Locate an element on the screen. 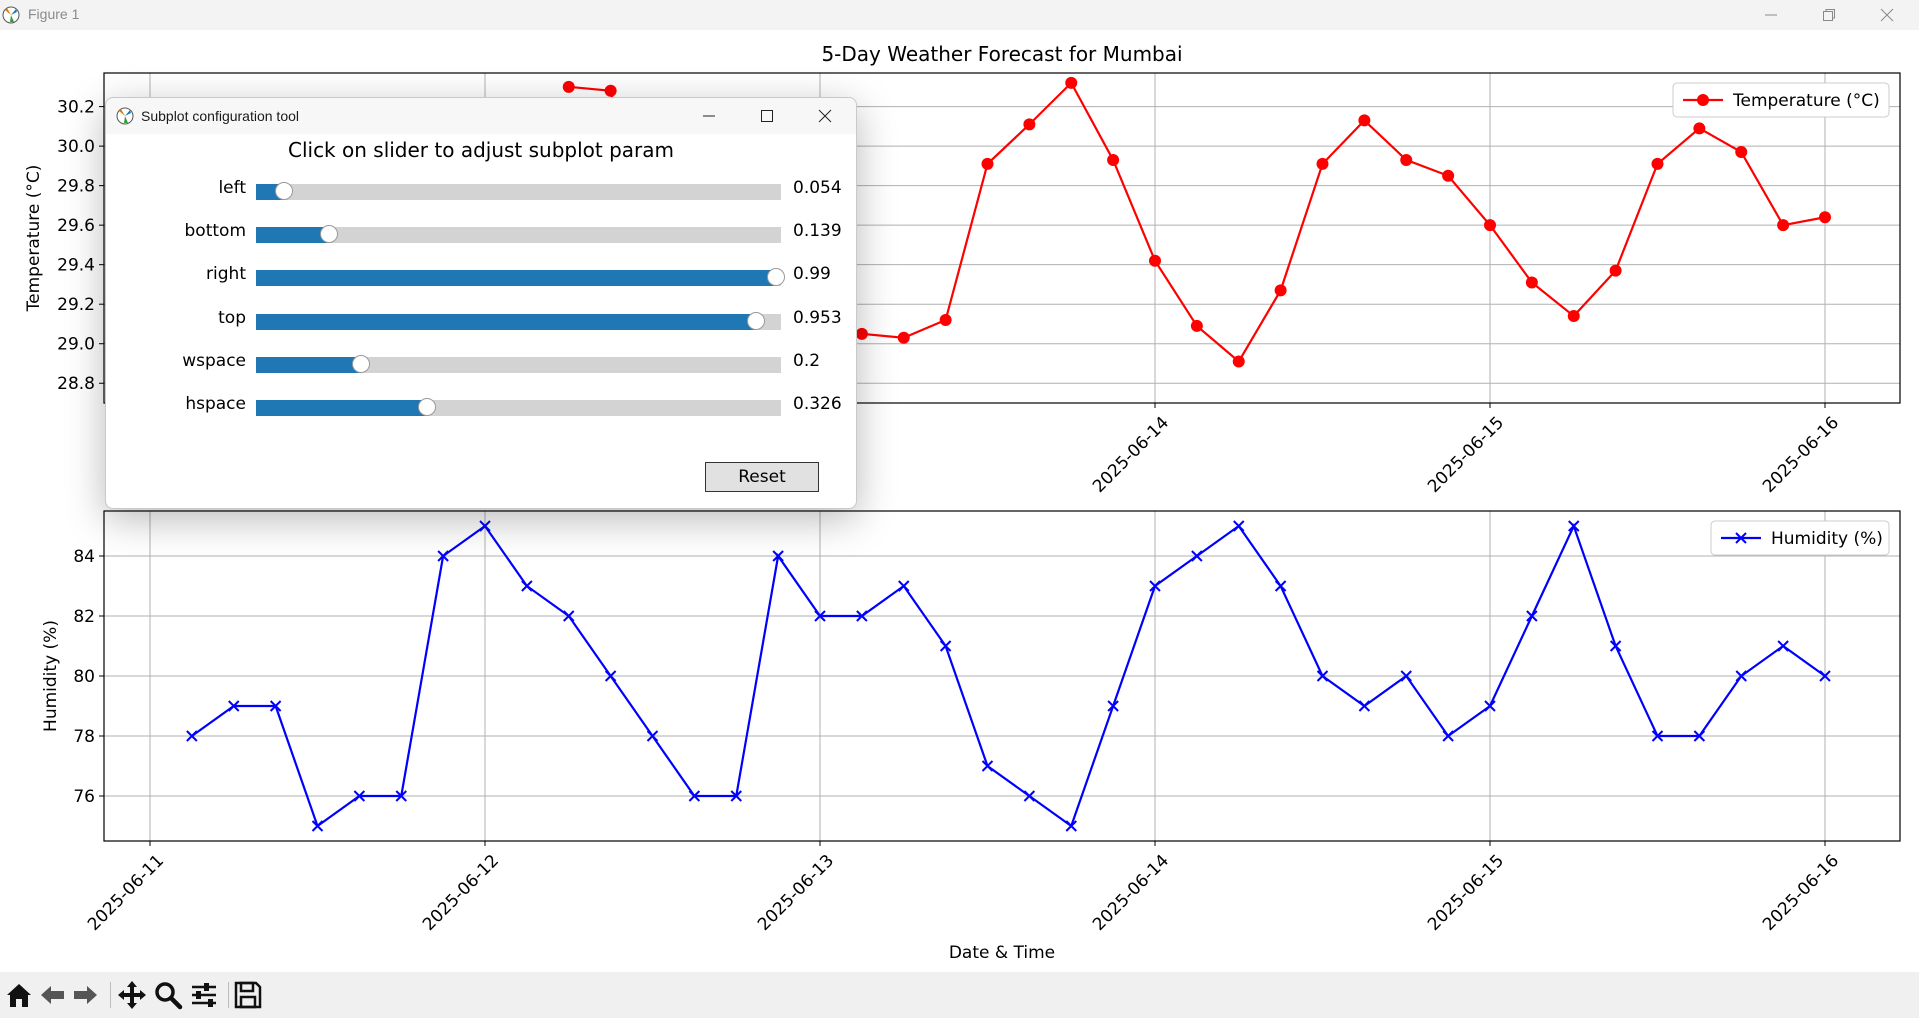 Image resolution: width=1919 pixels, height=1018 pixels. save-icon is located at coordinates (248, 995).